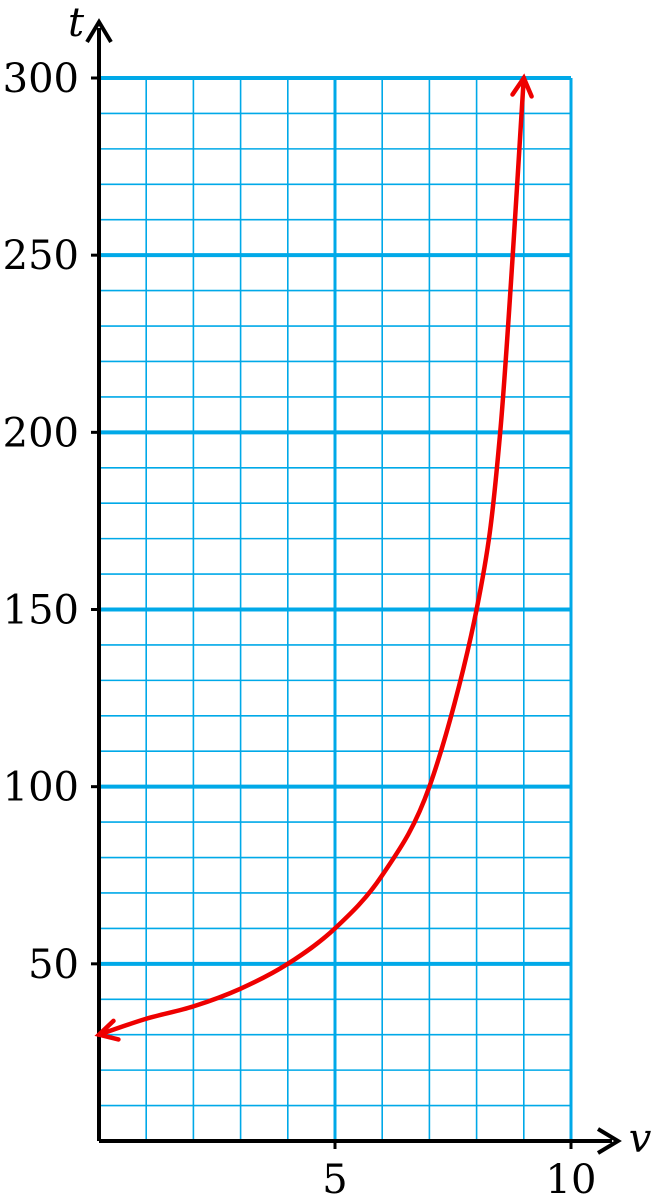  I want to click on x-tick-label: 10, so click(571, 1176).